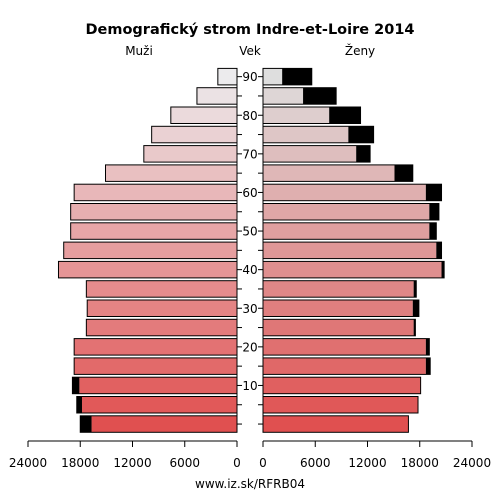 The image size is (500, 500). Describe the element at coordinates (80, 463) in the screenshot. I see `male-x-tick-label: 18000` at that location.